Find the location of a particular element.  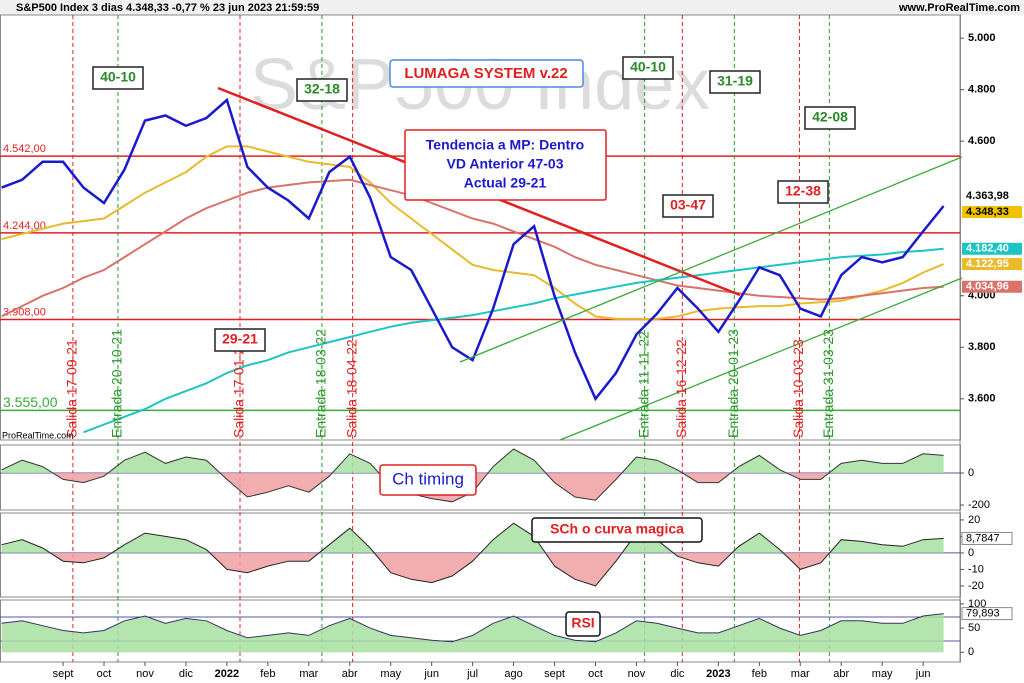

y-tick-label: 3.600 is located at coordinates (982, 399).